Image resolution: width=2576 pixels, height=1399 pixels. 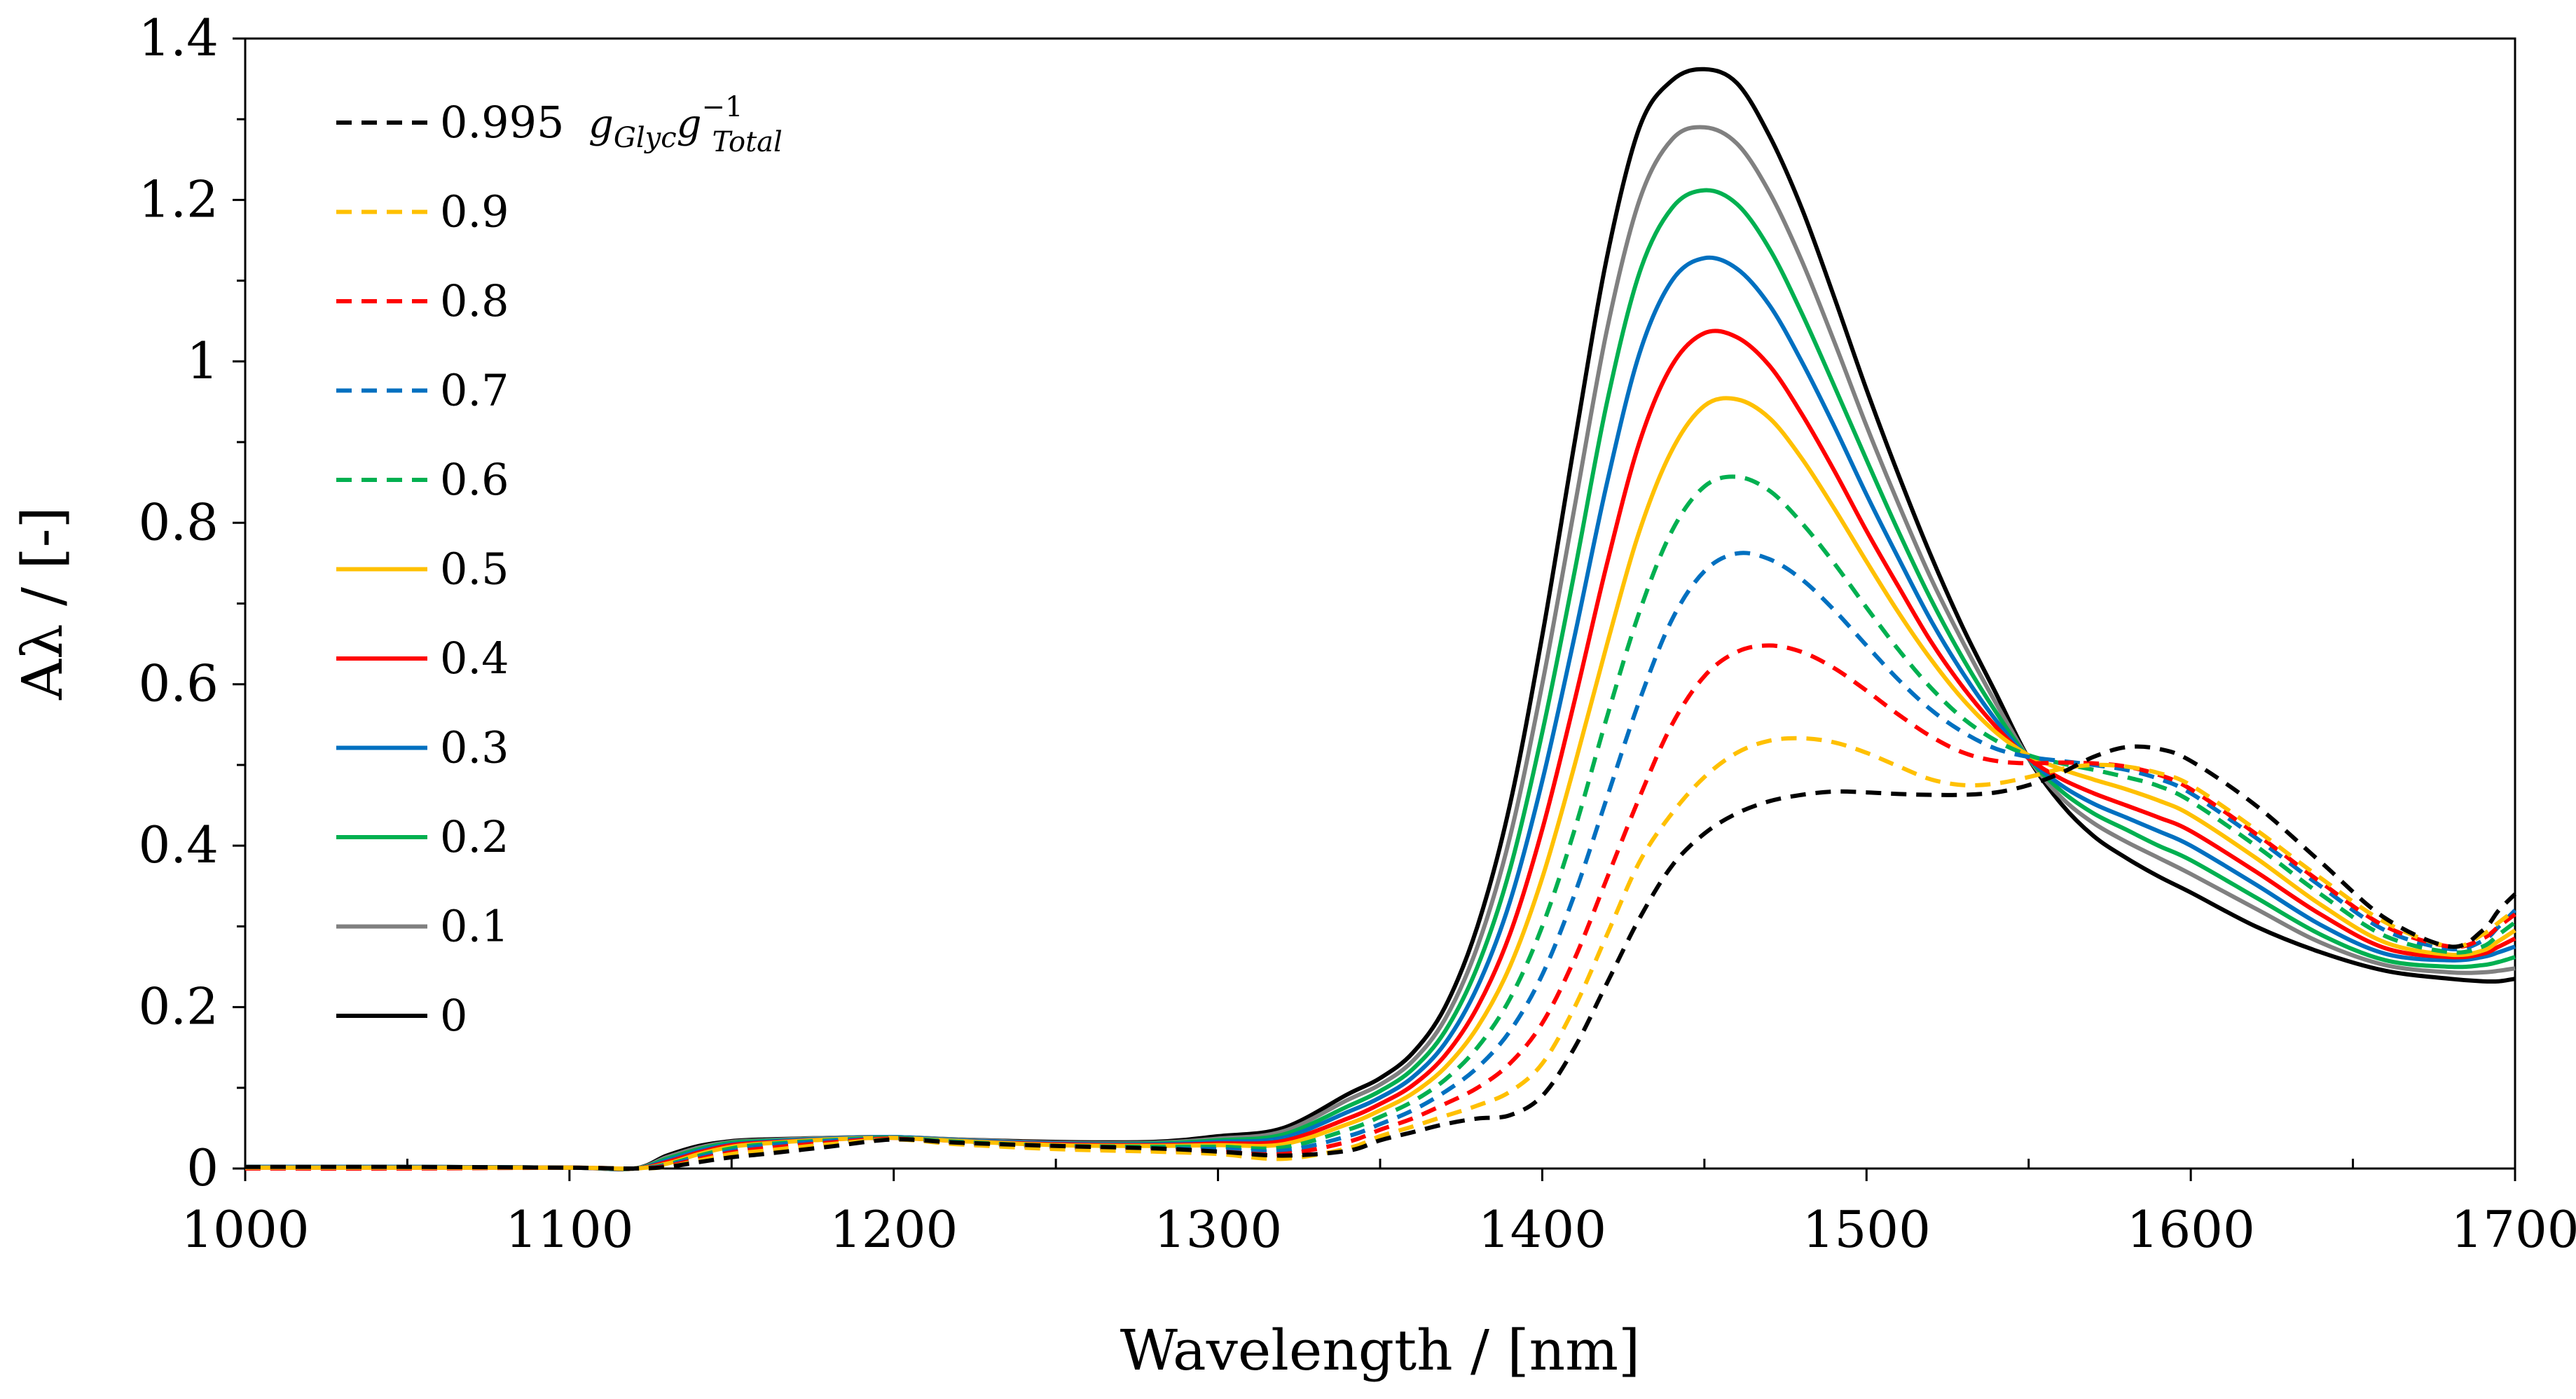 What do you see at coordinates (2191, 1229) in the screenshot?
I see `x-tick-label: 1600` at bounding box center [2191, 1229].